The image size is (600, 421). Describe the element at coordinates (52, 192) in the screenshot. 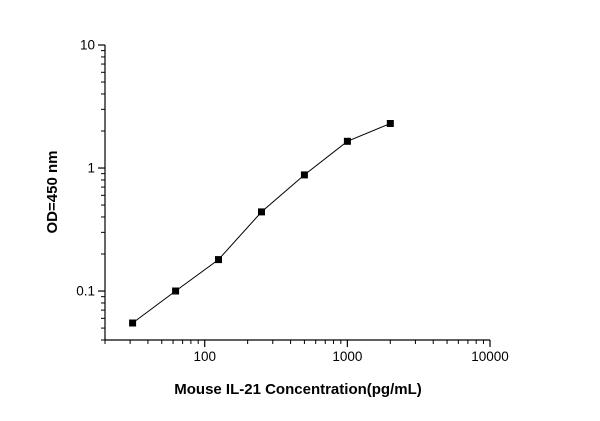

I see `y-axis-label: OD=450 nm` at that location.